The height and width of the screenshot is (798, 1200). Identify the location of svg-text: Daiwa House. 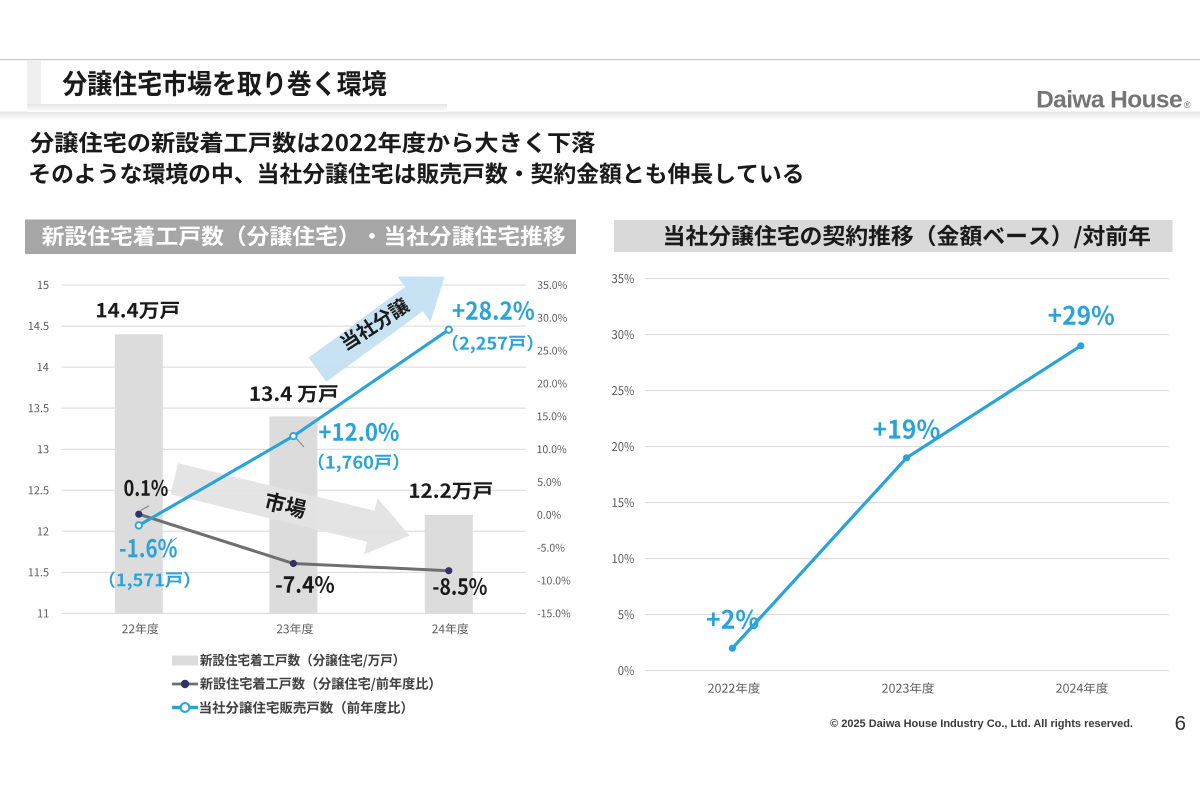
(1109, 100).